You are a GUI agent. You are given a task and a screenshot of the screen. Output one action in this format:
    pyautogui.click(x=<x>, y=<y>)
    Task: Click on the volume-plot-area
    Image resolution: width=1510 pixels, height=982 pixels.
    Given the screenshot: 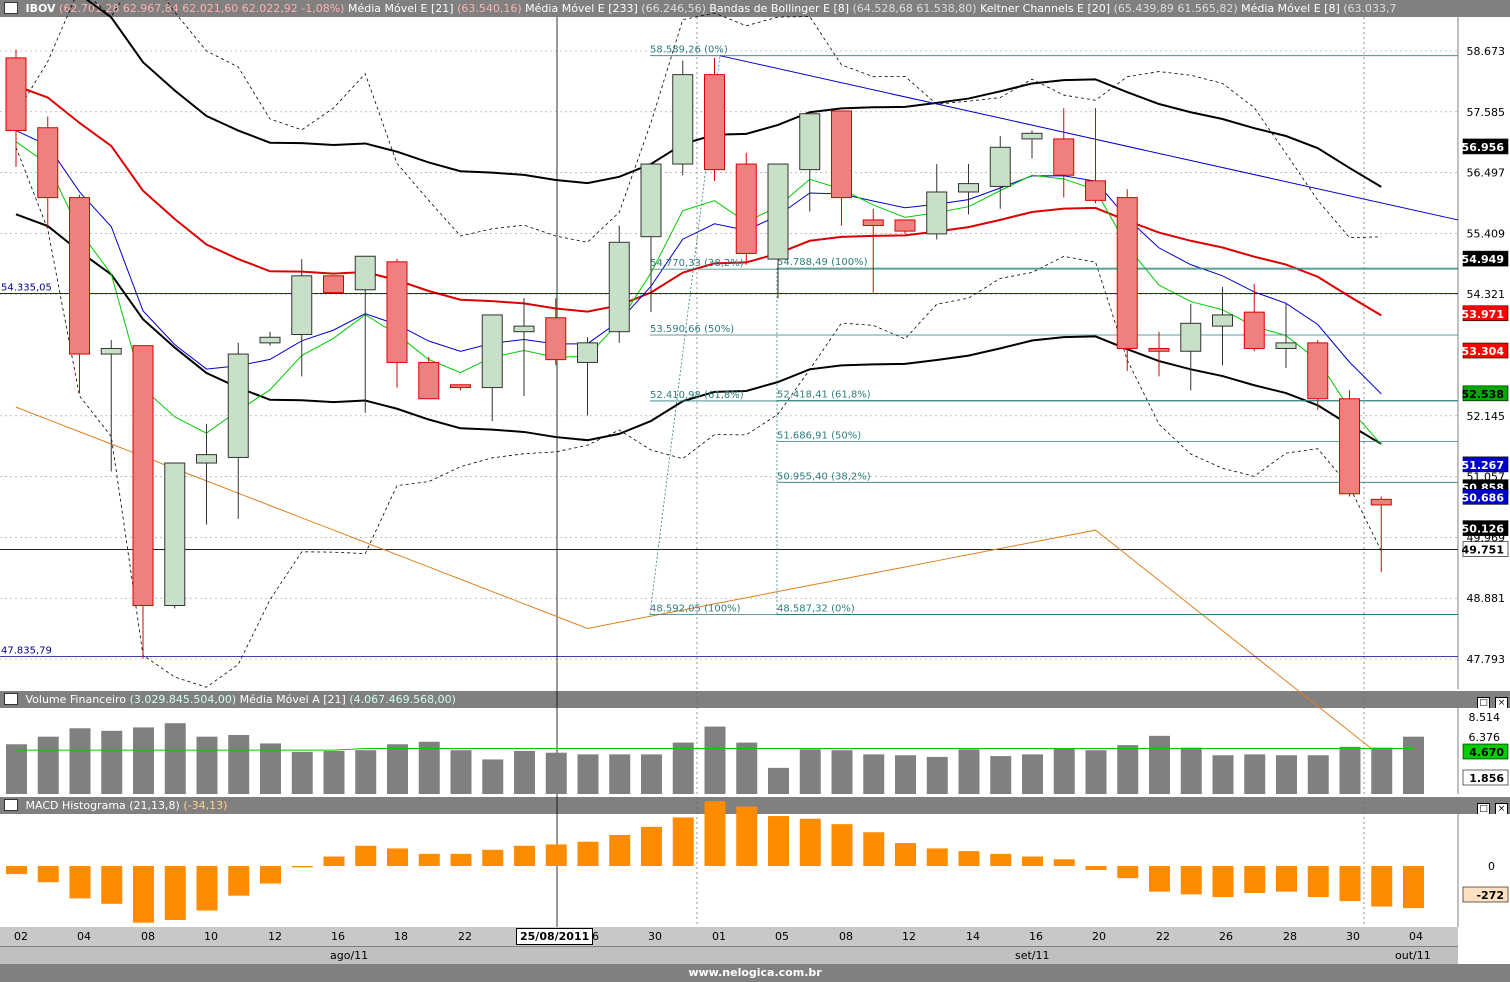 What is the action you would take?
    pyautogui.click(x=729, y=751)
    